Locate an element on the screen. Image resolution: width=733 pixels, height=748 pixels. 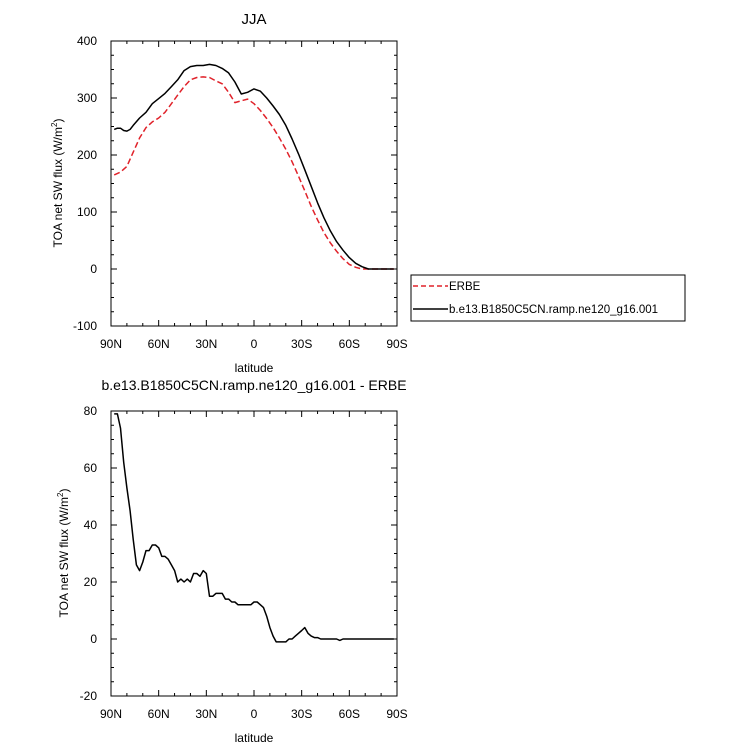
legend: ERBE b.e13.B1850C5CN.ramp.ne120_g16.001 is located at coordinates (548, 298).